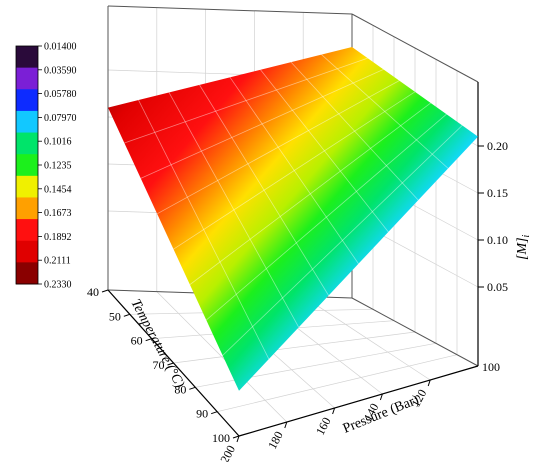 The width and height of the screenshot is (550, 462). I want to click on value-tick-0.05: 0.05, so click(497, 287).